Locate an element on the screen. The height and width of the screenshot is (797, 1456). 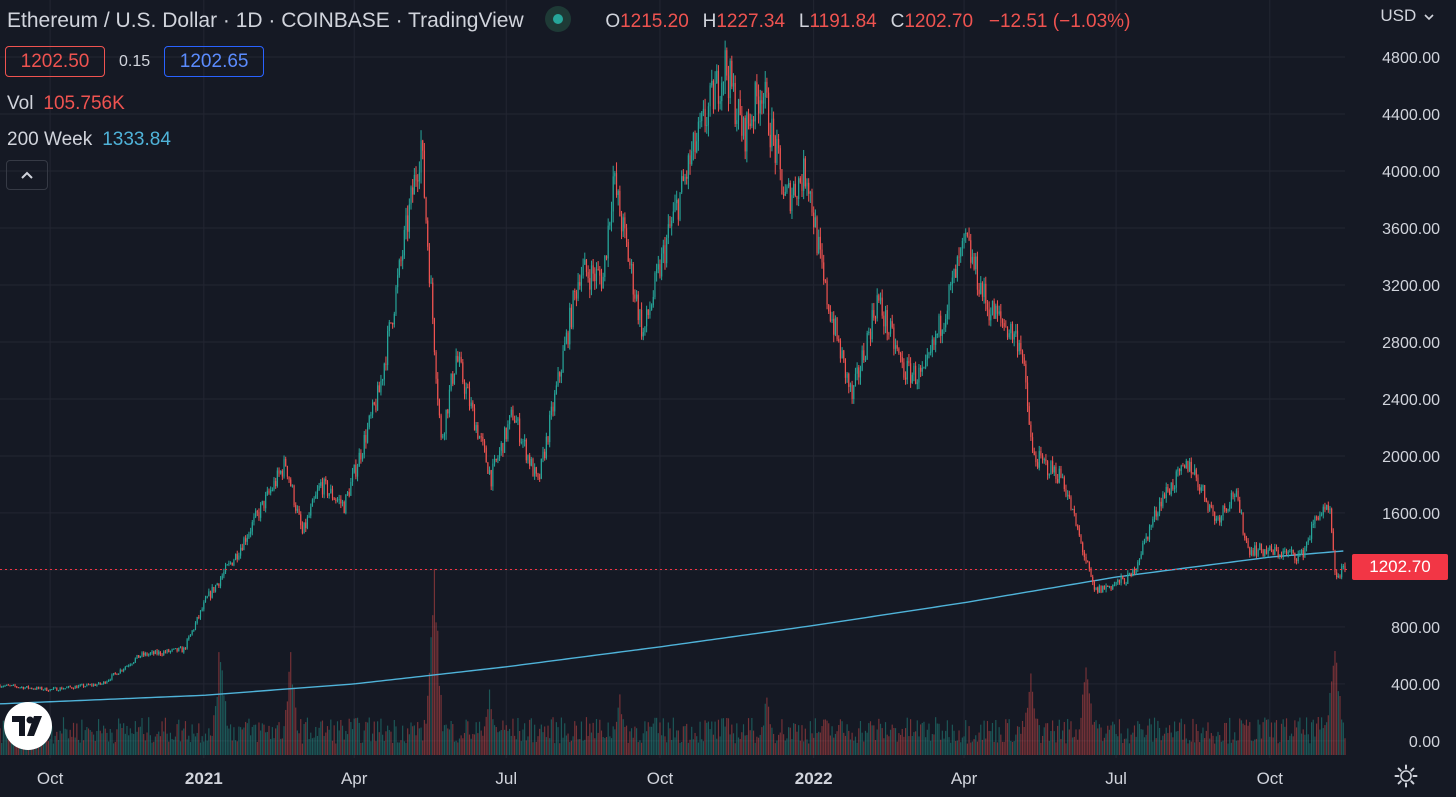
sell-button: 1202.50 is located at coordinates (55, 61).